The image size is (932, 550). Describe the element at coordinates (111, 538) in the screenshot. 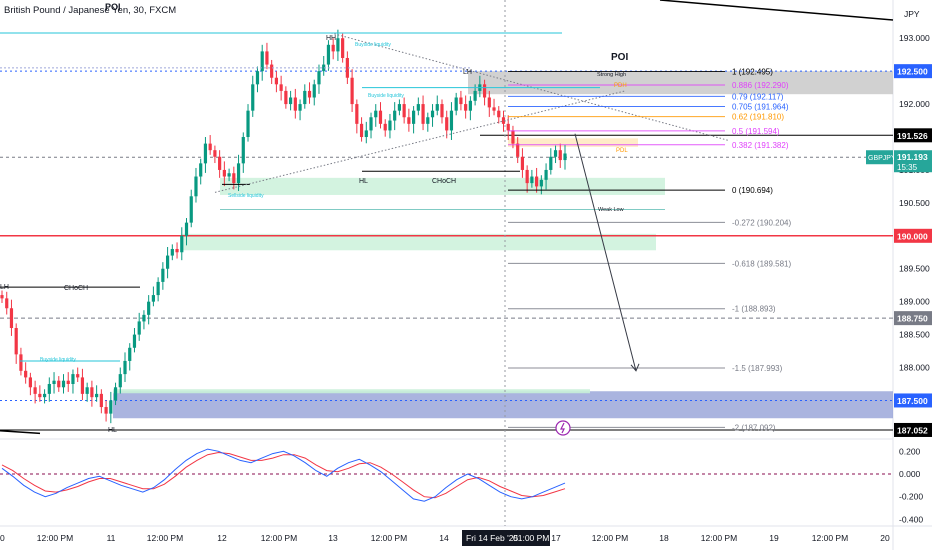

I see `time-axis-label: 11` at that location.